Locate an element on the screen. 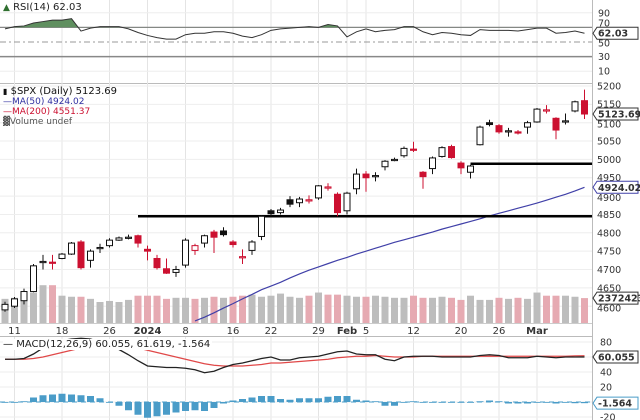 The width and height of the screenshot is (640, 420). ma50-last-value-box is located at coordinates (615, 187).